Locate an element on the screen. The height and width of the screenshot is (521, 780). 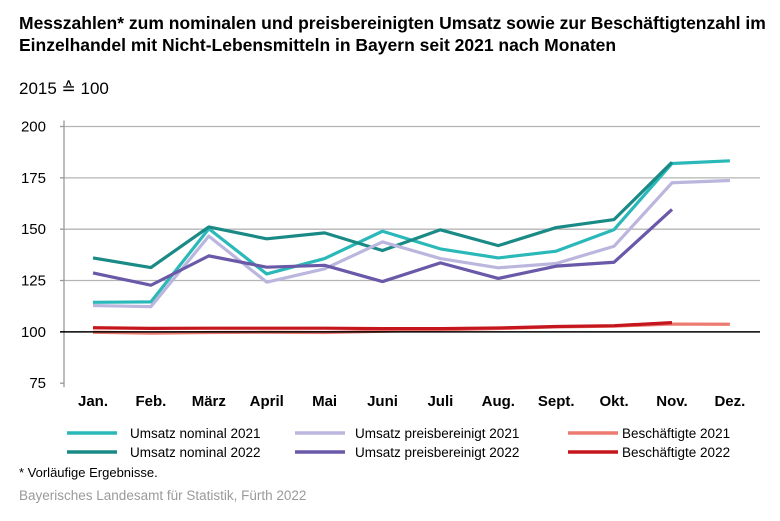
x-tick-label: Okt. is located at coordinates (614, 401).